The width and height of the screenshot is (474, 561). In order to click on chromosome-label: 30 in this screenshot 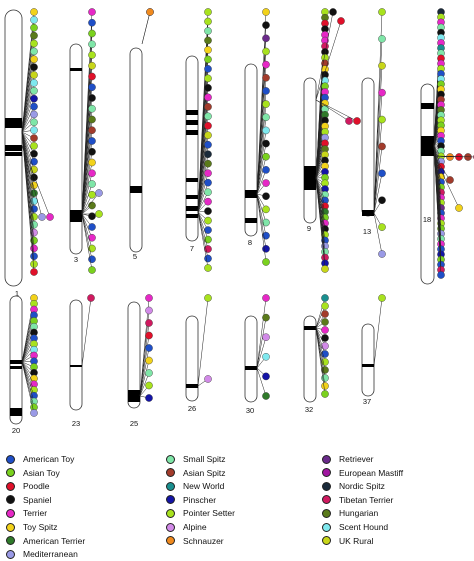, I will do `click(250, 410)`.